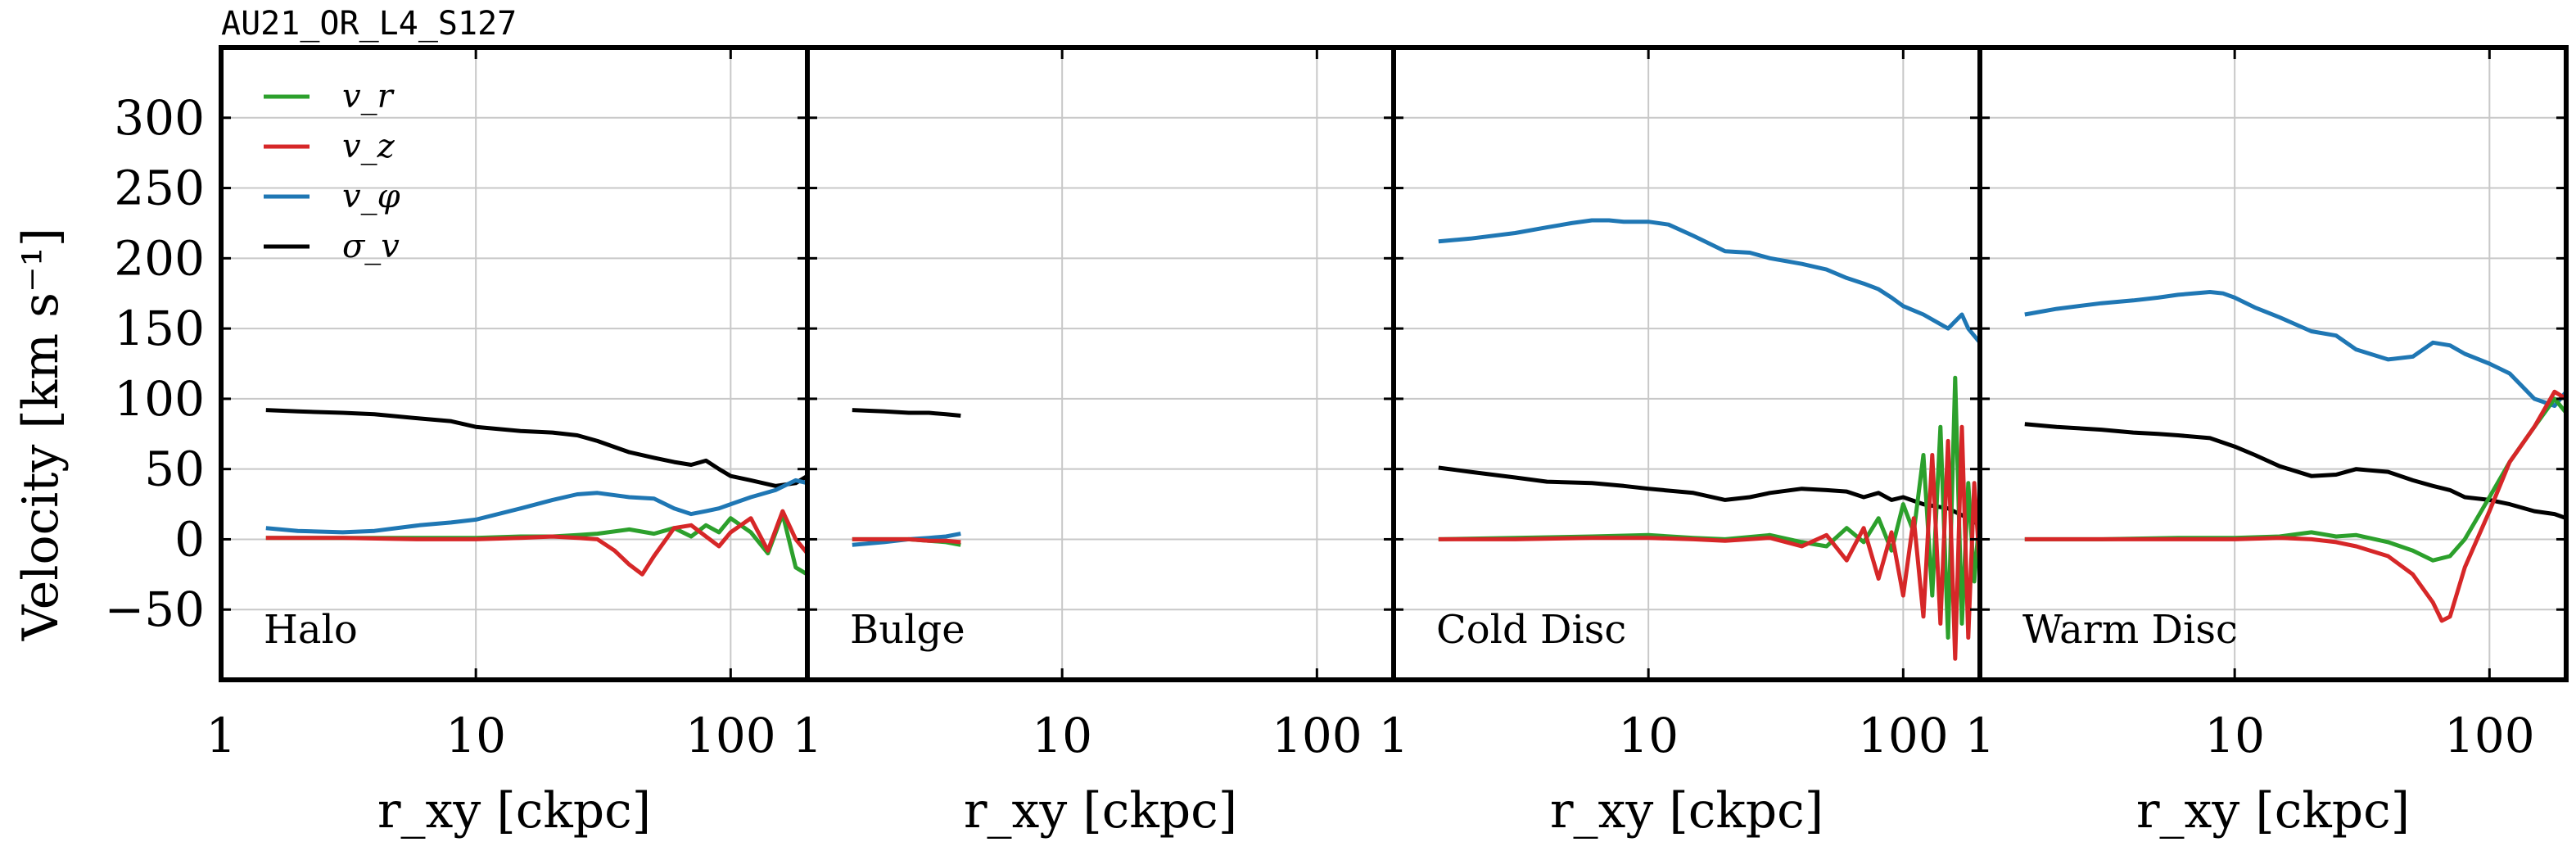 The image size is (2576, 851). Describe the element at coordinates (332, 171) in the screenshot. I see `legend: v_r v_z v_φ σ_v` at that location.